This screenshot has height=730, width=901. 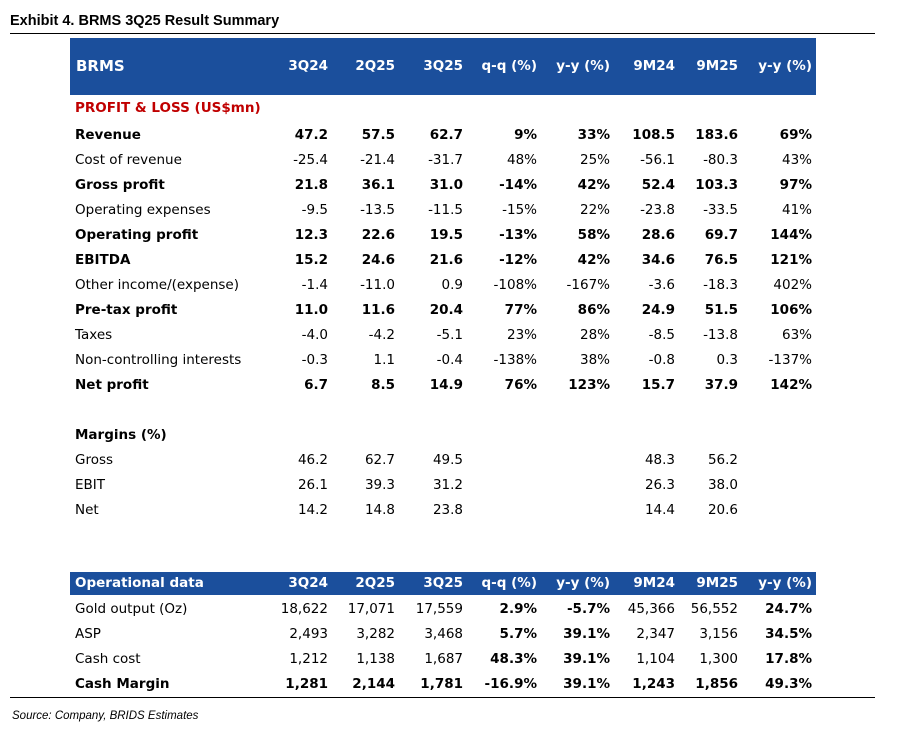 What do you see at coordinates (375, 583) in the screenshot?
I see `ops-header-cell: 2Q25` at bounding box center [375, 583].